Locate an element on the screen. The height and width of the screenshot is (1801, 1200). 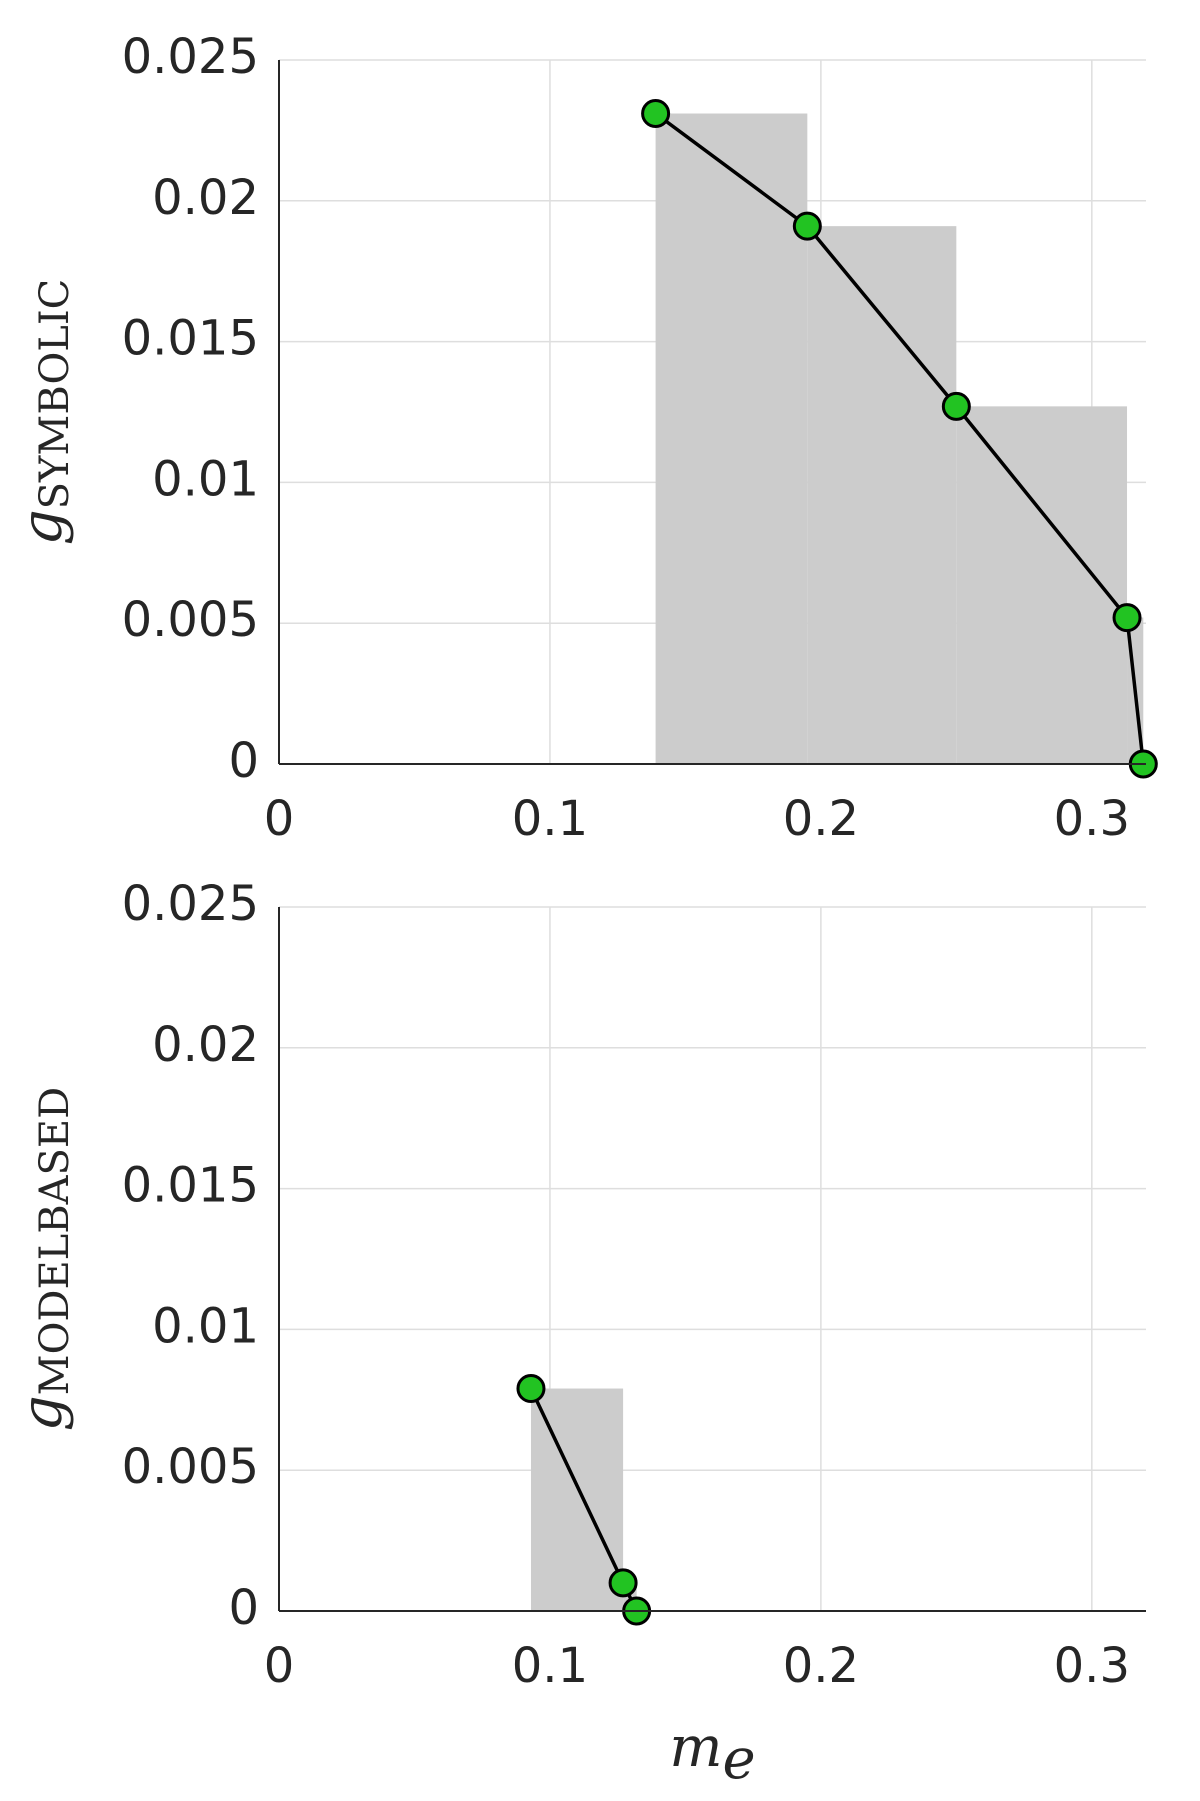
x-axis-label: me is located at coordinates (712, 1753).